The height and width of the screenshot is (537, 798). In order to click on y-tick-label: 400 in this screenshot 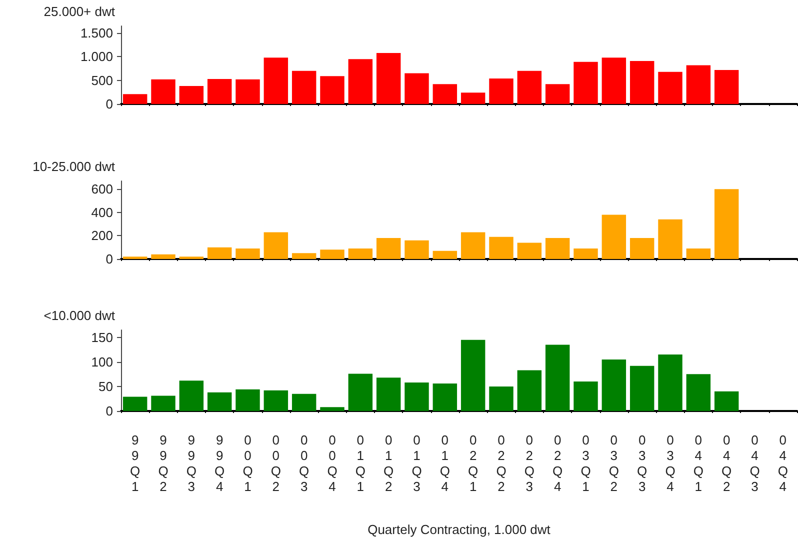, I will do `click(102, 212)`.